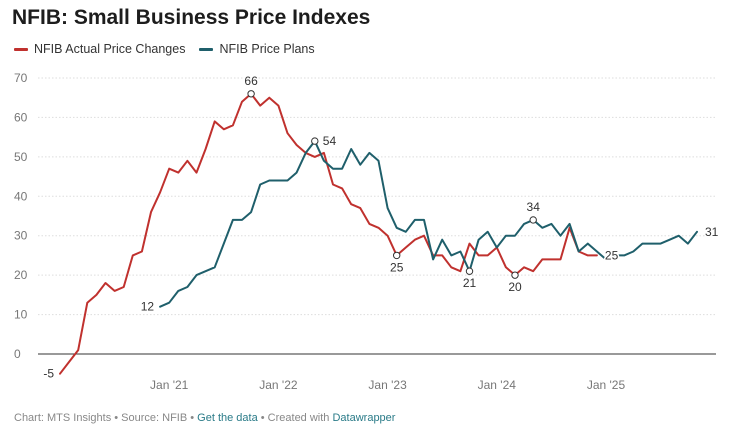  What do you see at coordinates (534, 207) in the screenshot?
I see `annotation-label: 34` at bounding box center [534, 207].